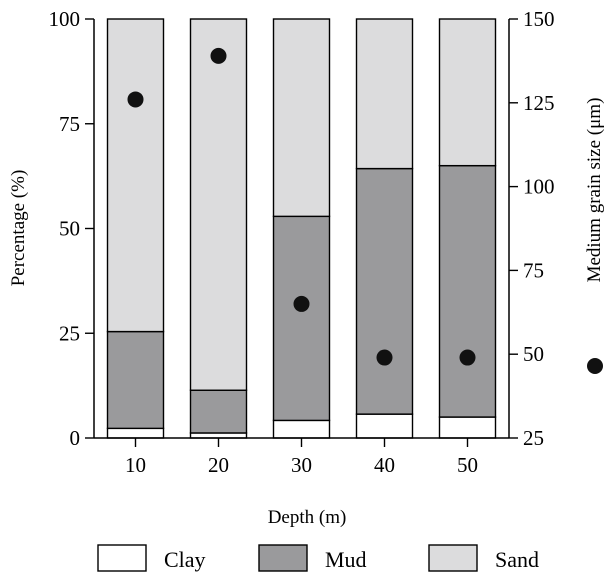 The width and height of the screenshot is (605, 575). Describe the element at coordinates (283, 558) in the screenshot. I see `legend-swatch-mud` at that location.